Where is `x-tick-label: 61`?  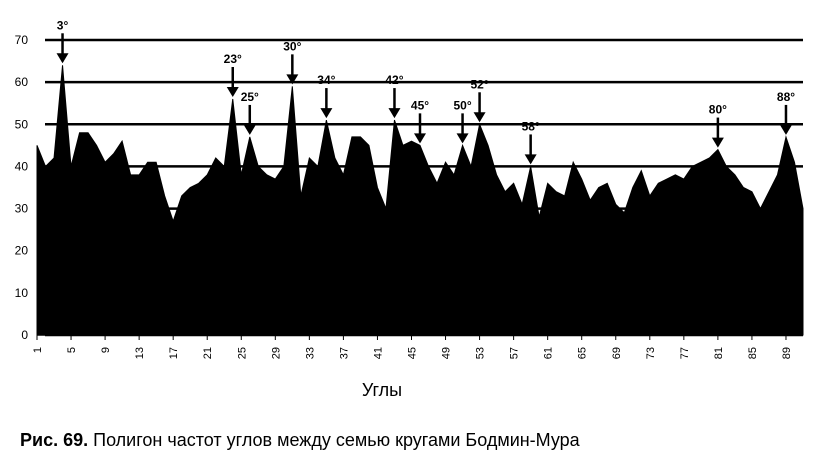
x-tick-label: 61 is located at coordinates (549, 353).